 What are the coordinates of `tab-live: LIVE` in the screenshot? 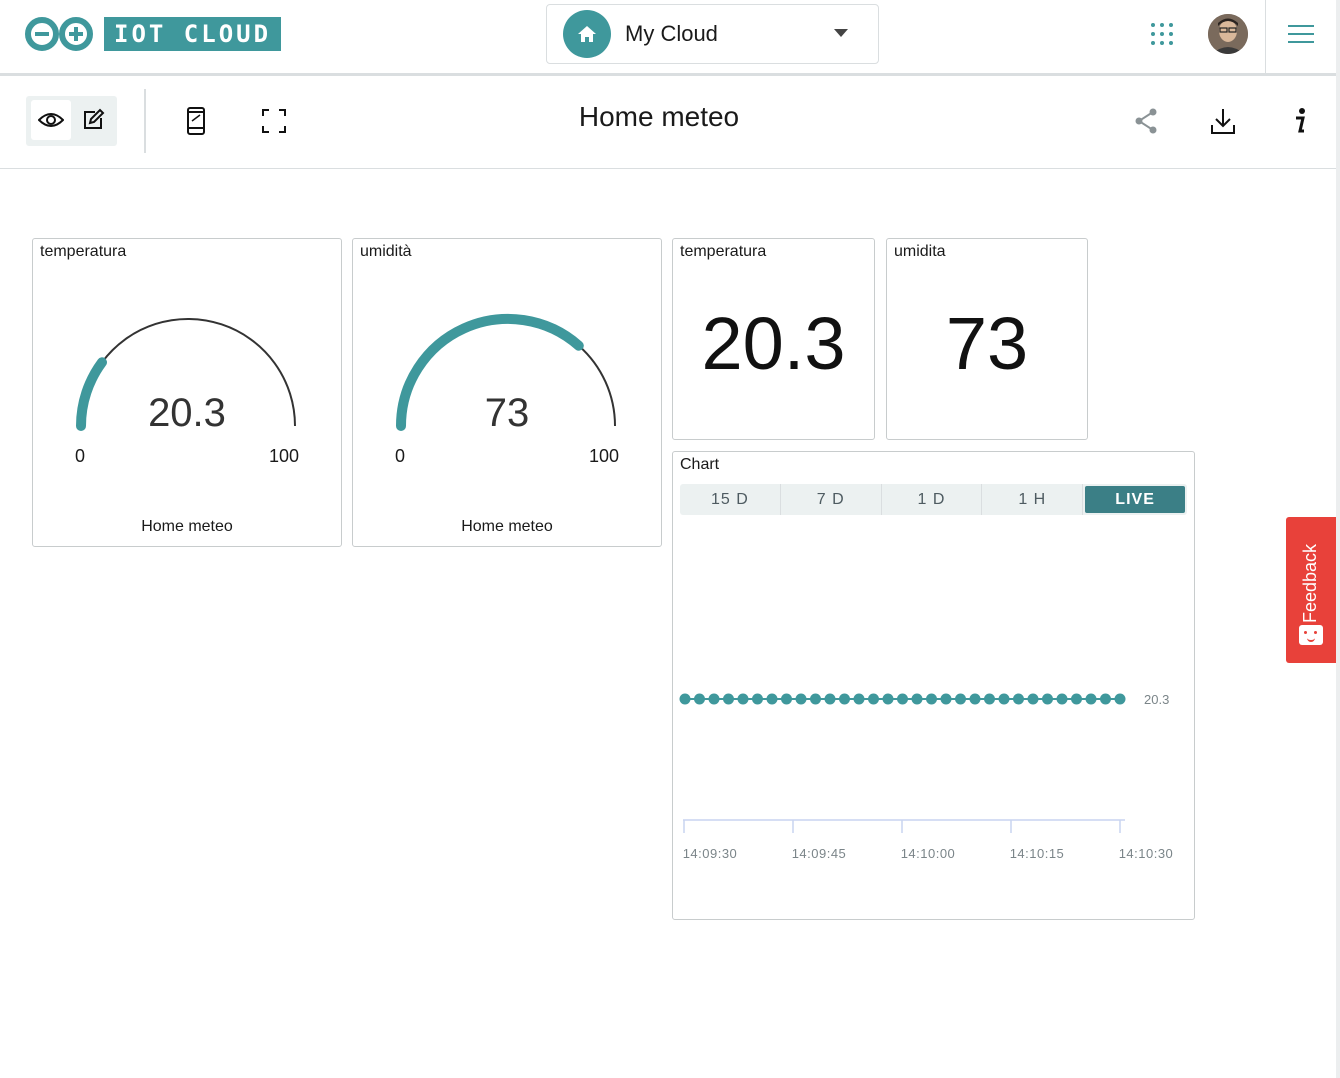 It's located at (1135, 499).